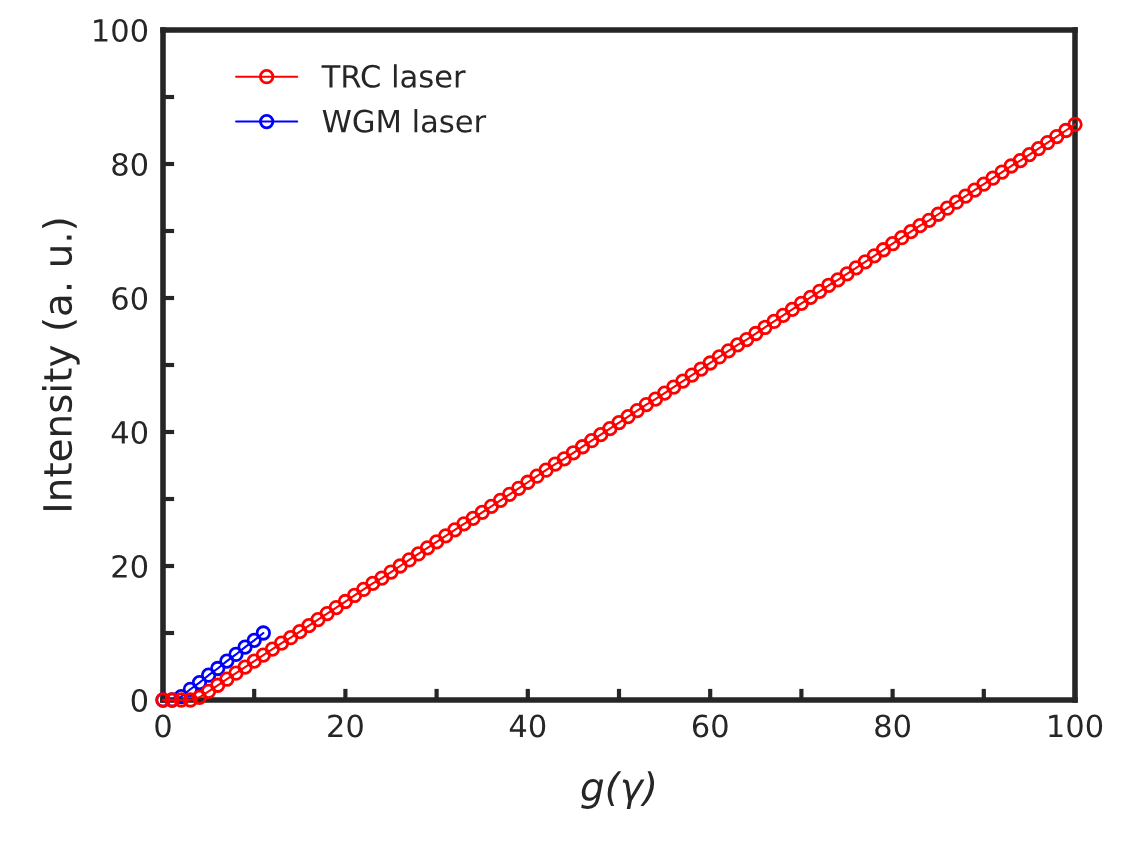  What do you see at coordinates (129, 432) in the screenshot?
I see `y-tick-label: 40` at bounding box center [129, 432].